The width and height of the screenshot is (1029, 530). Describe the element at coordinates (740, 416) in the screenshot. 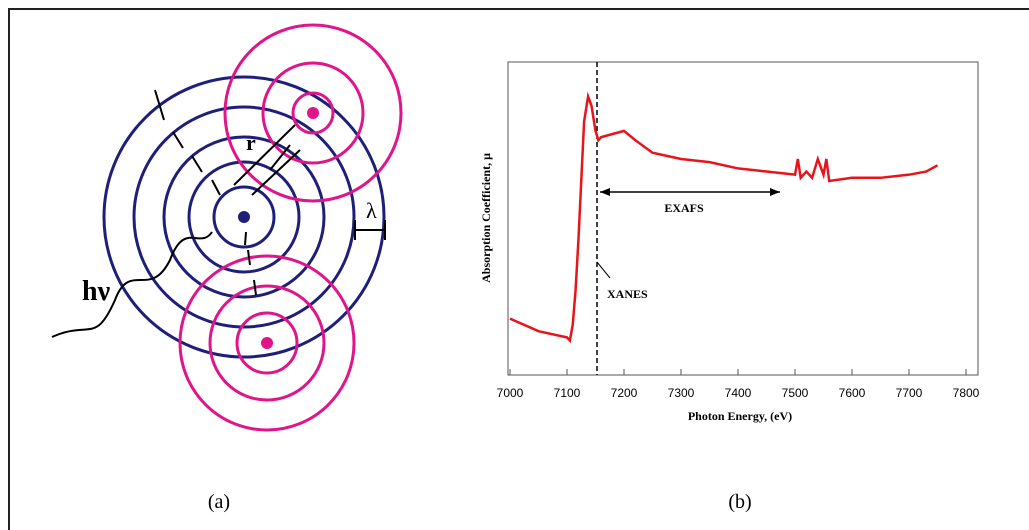

I see `x-axis-label: Photon Energy, (eV)` at that location.